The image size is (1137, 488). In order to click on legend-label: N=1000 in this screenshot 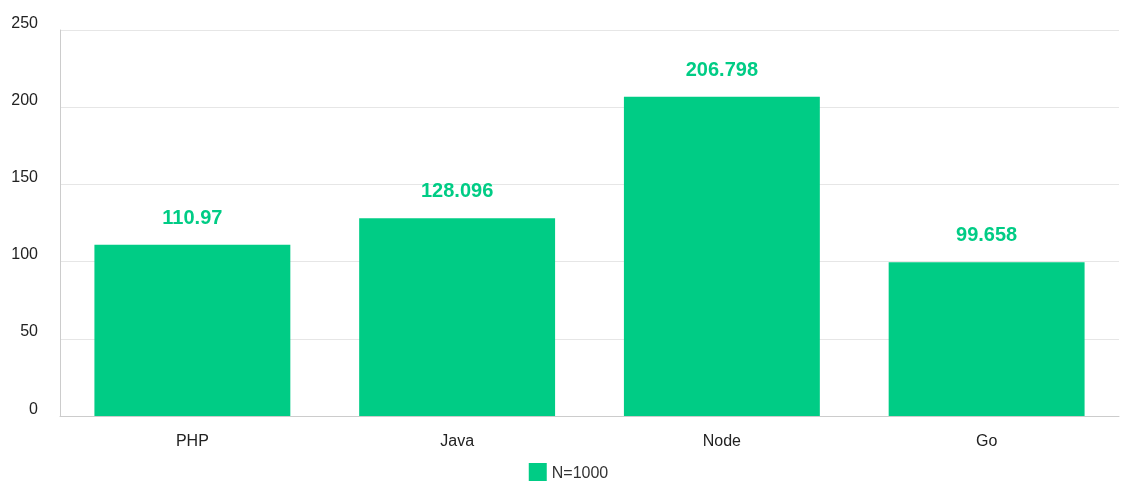, I will do `click(580, 472)`.